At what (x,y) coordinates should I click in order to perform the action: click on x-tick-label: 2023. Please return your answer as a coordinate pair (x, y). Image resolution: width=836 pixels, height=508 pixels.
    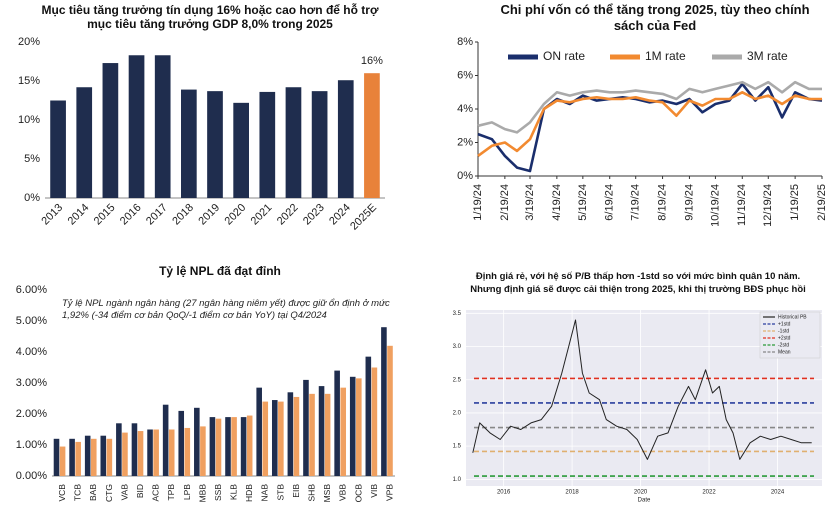
    Looking at the image, I should click on (314, 215).